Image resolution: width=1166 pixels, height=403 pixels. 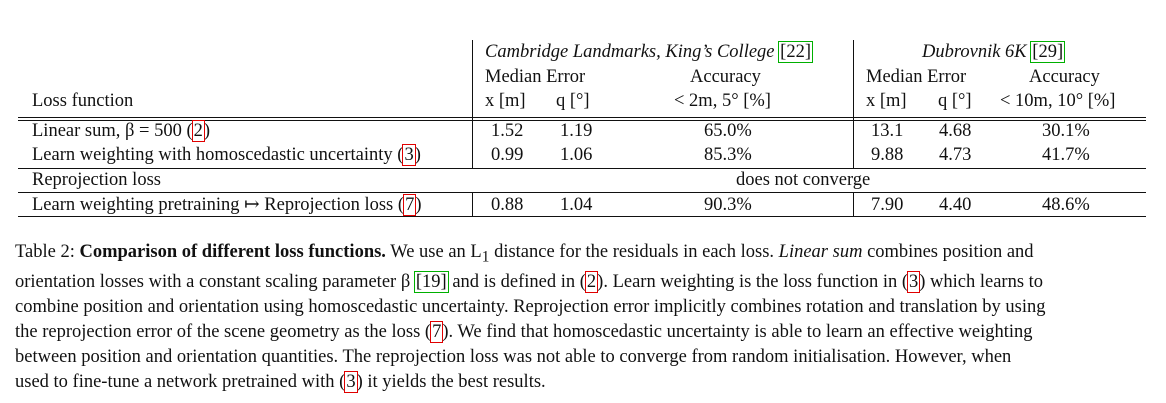 What do you see at coordinates (582, 168) in the screenshot?
I see `table-rule-row-divider` at bounding box center [582, 168].